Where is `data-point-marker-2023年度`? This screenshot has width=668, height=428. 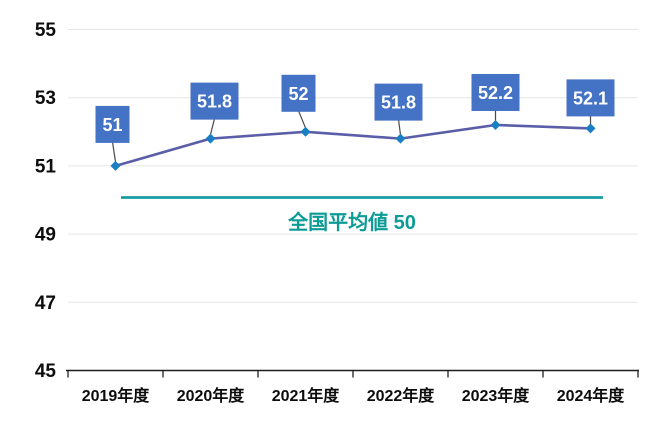
data-point-marker-2023年度 is located at coordinates (495, 124).